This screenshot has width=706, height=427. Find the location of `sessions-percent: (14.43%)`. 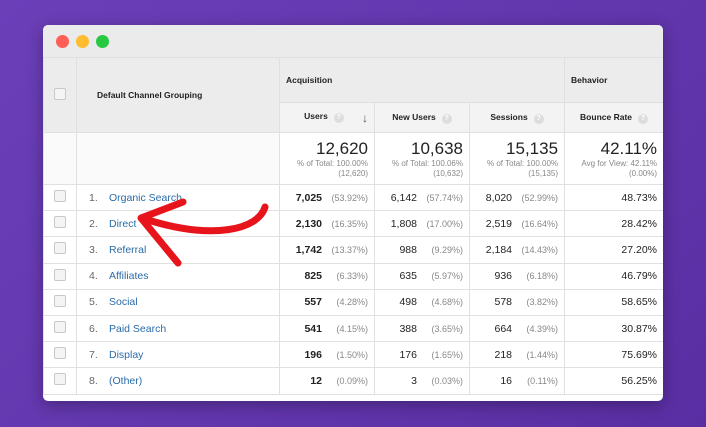

sessions-percent: (14.43%) is located at coordinates (540, 249).